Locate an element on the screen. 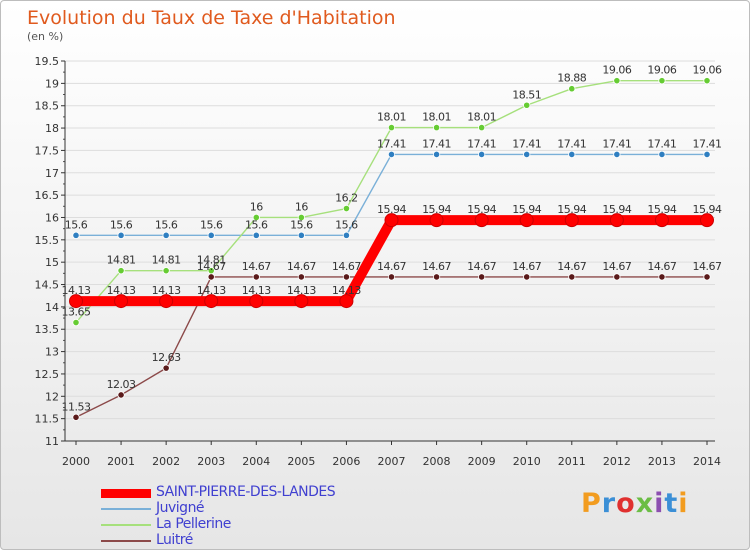  legend-label: Luitré is located at coordinates (174, 540).